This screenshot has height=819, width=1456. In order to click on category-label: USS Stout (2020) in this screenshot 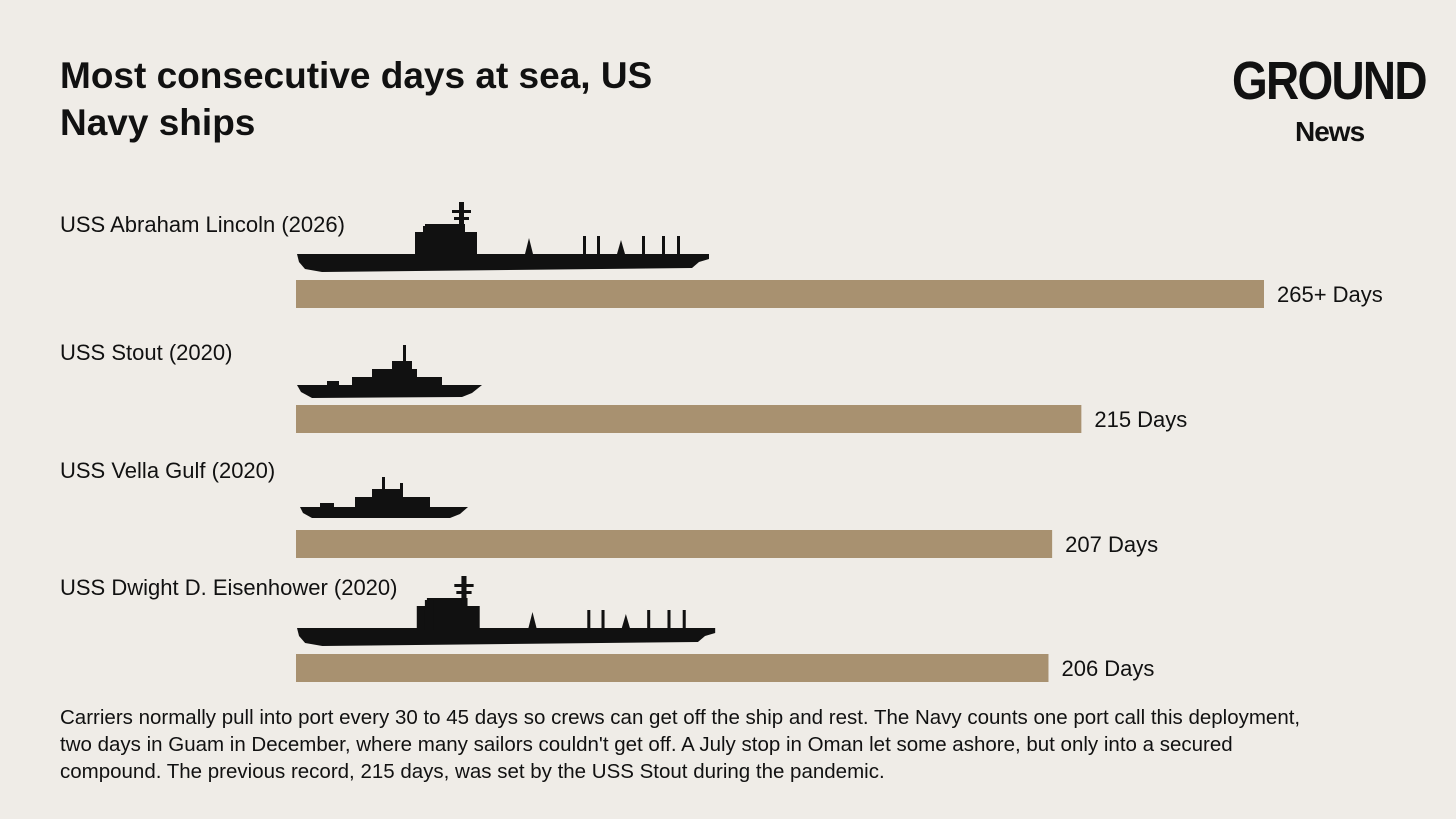, I will do `click(146, 352)`.